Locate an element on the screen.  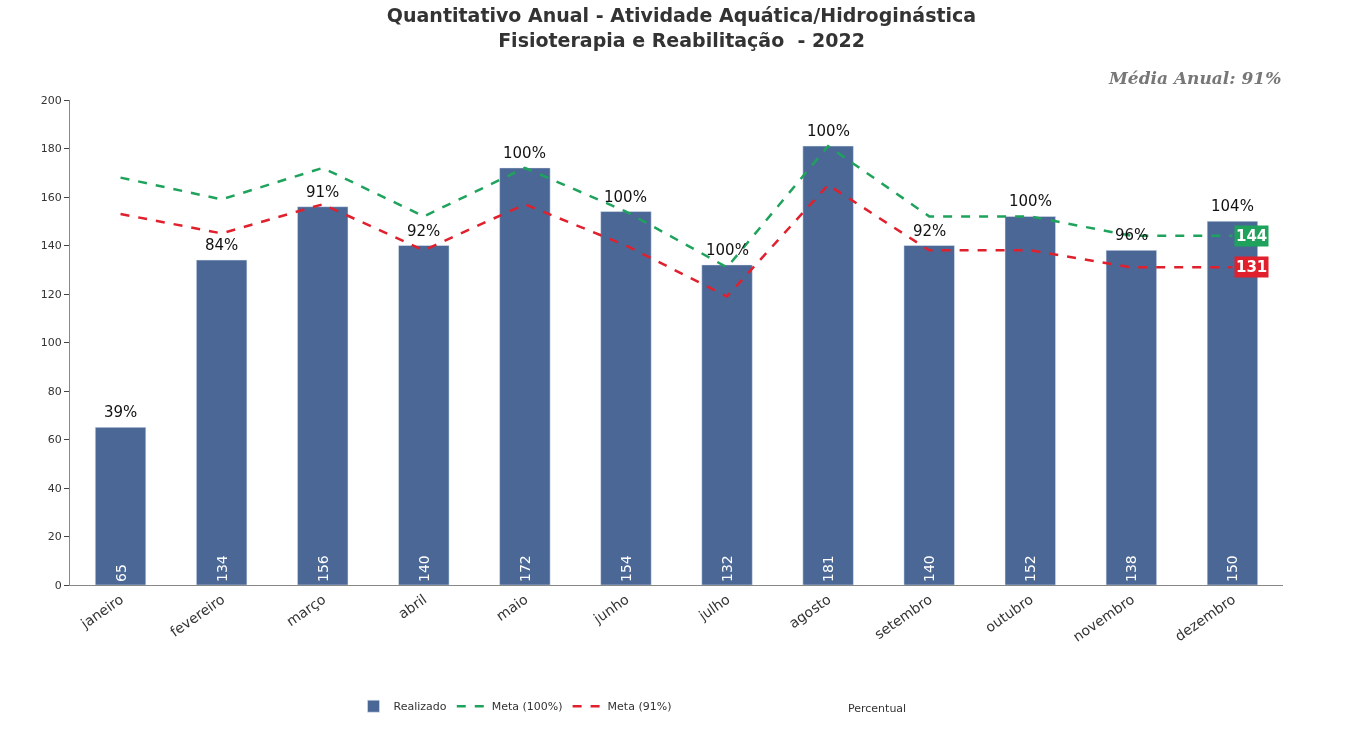
annotation: 96% is located at coordinates (1132, 235).